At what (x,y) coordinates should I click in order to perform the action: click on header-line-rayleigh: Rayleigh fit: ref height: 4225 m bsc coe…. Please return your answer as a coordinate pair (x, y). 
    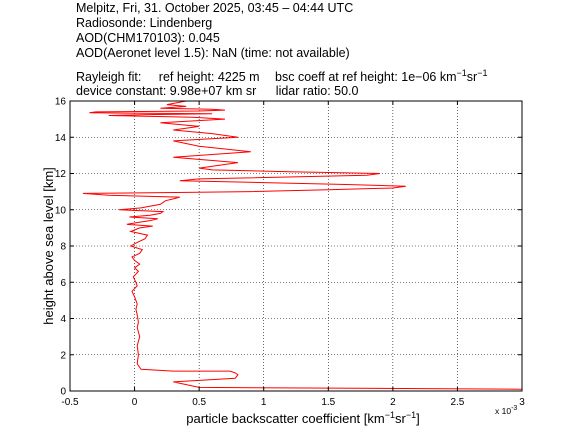
    Looking at the image, I should click on (281, 75).